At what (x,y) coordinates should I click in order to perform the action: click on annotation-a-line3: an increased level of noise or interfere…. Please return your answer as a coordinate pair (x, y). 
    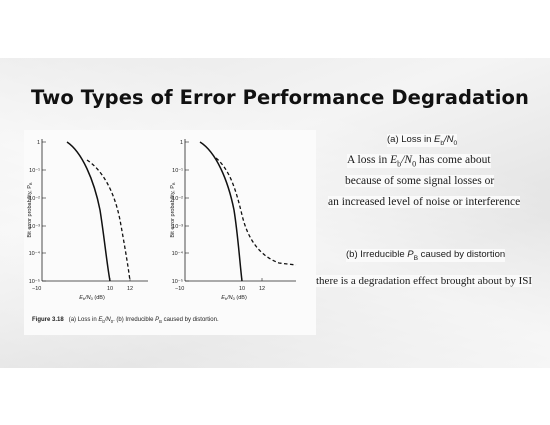
    Looking at the image, I should click on (424, 202).